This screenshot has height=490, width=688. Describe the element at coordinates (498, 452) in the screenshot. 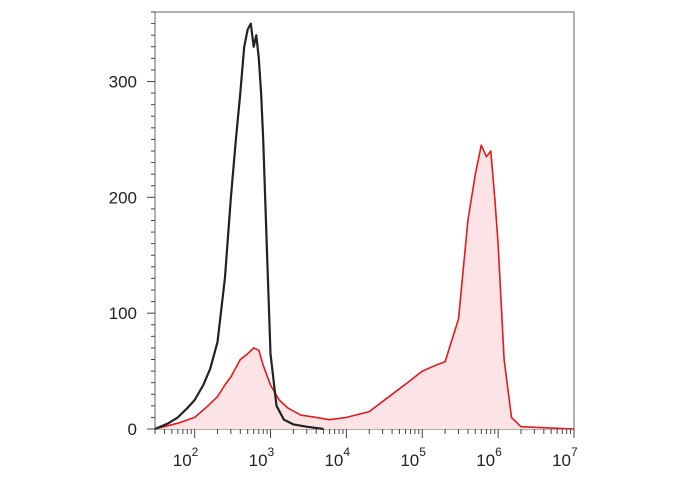

I see `x-tick-label-exponent: 6` at that location.